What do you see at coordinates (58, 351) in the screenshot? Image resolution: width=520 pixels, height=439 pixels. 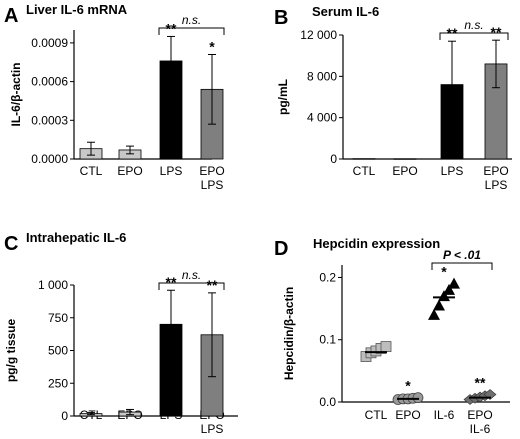 I see `y-tick-label: 500` at bounding box center [58, 351].